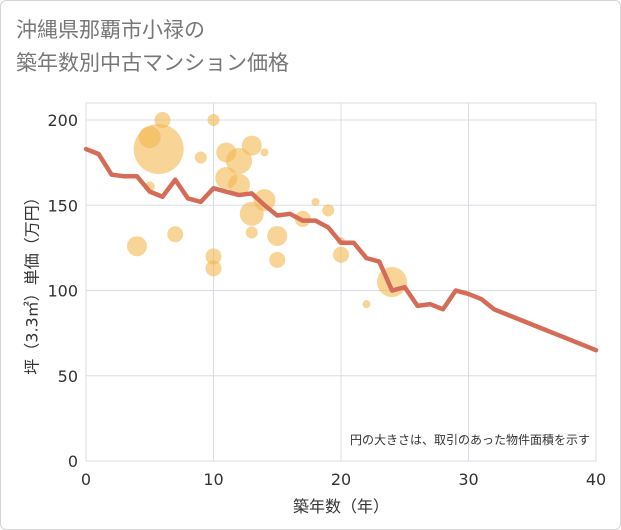 This screenshot has height=530, width=621. Describe the element at coordinates (32, 281) in the screenshot. I see `y-axis-label: 坪（3.3㎡）単価（万円）` at that location.